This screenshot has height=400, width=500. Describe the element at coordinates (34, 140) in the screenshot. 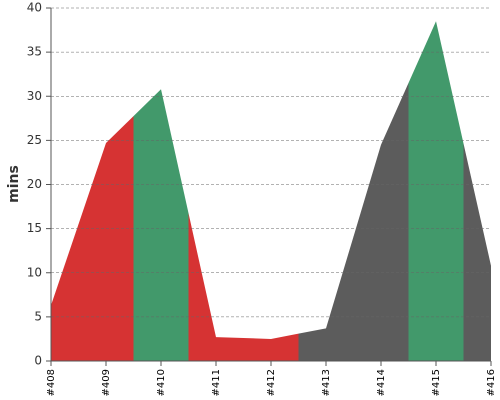

I see `y-tick-label: 25` at that location.